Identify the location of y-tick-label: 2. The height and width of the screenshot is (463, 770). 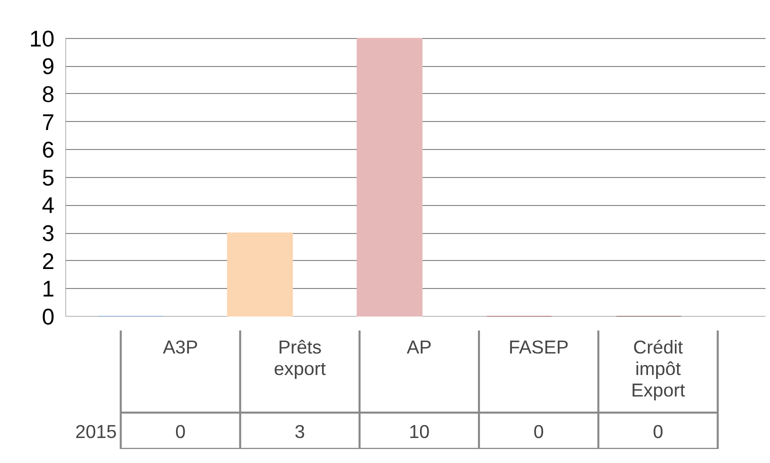
(48, 261).